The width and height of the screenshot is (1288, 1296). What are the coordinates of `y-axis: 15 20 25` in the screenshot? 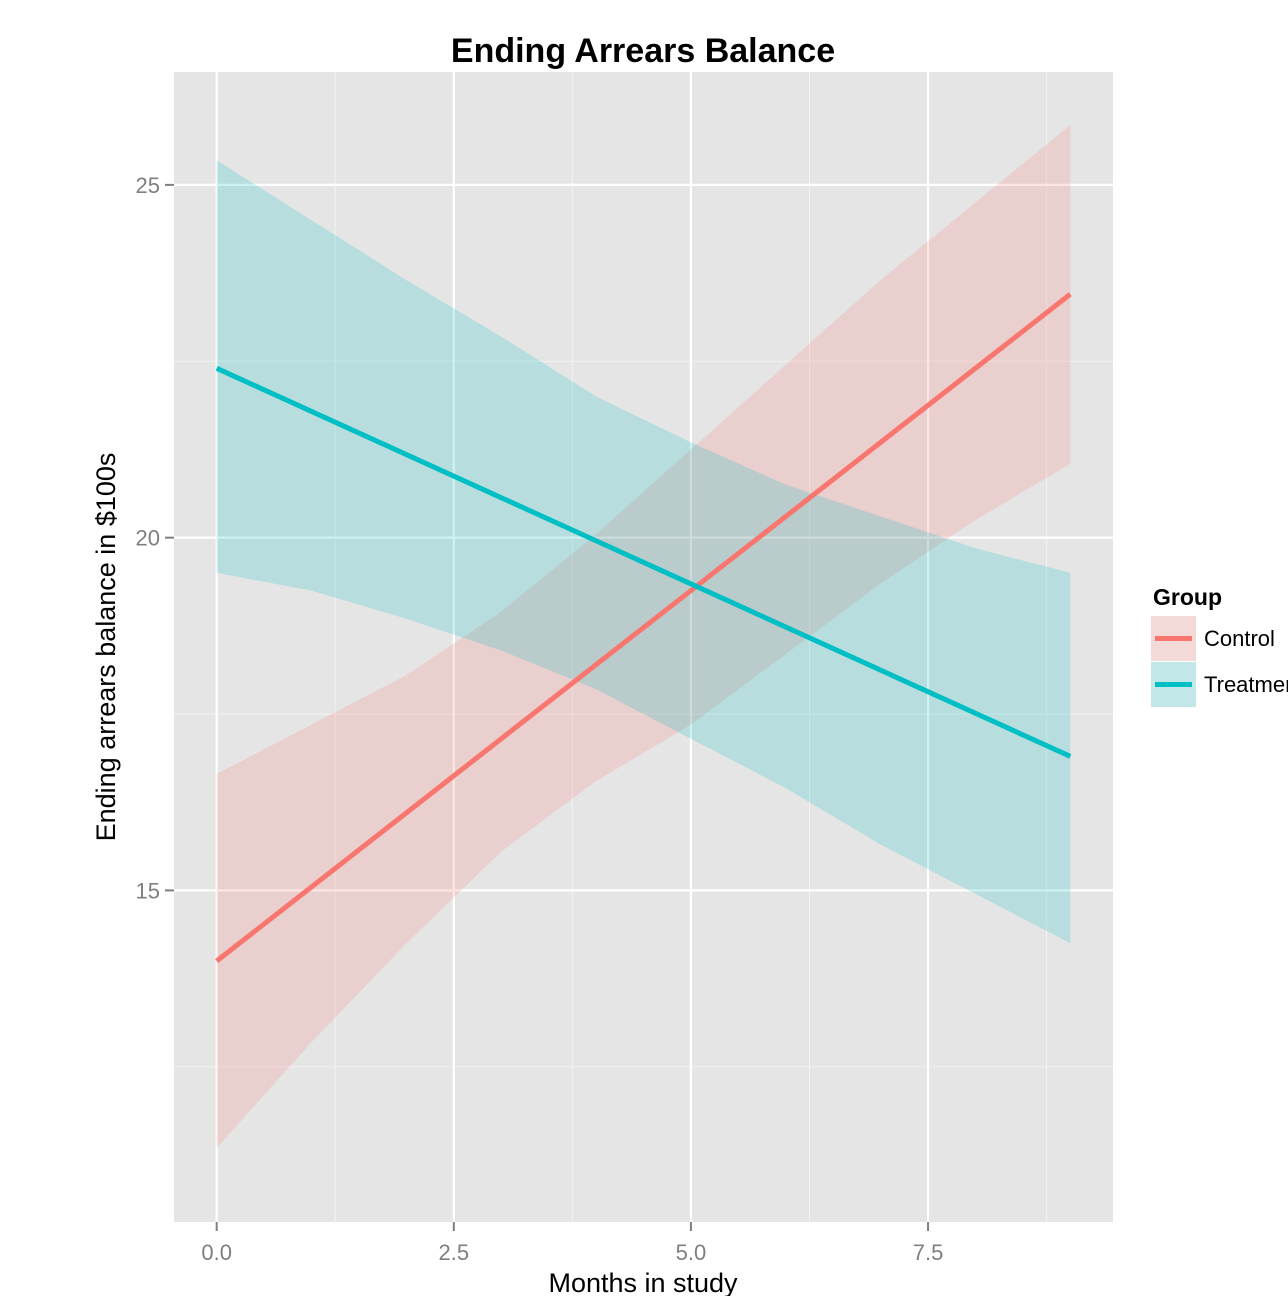 It's located at (155, 538).